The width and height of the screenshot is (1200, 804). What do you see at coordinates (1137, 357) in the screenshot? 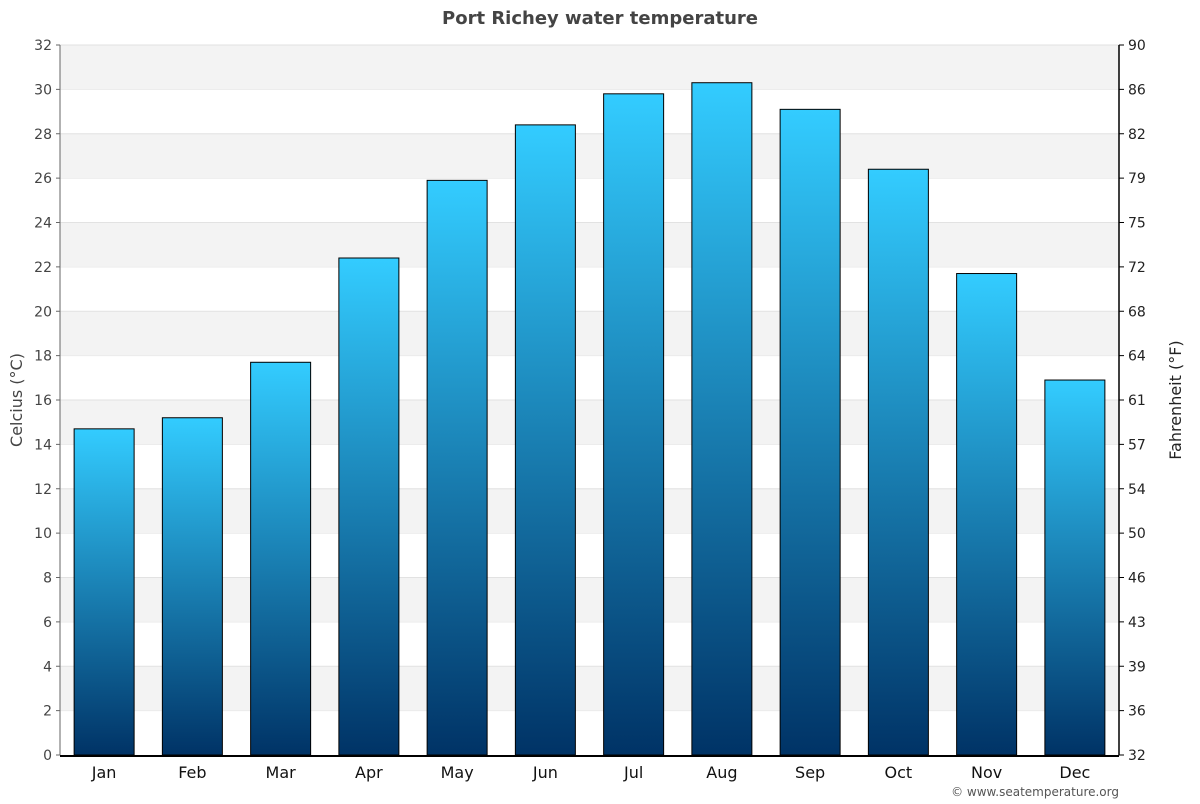
I see `y2-tick-label: 64` at bounding box center [1137, 357].